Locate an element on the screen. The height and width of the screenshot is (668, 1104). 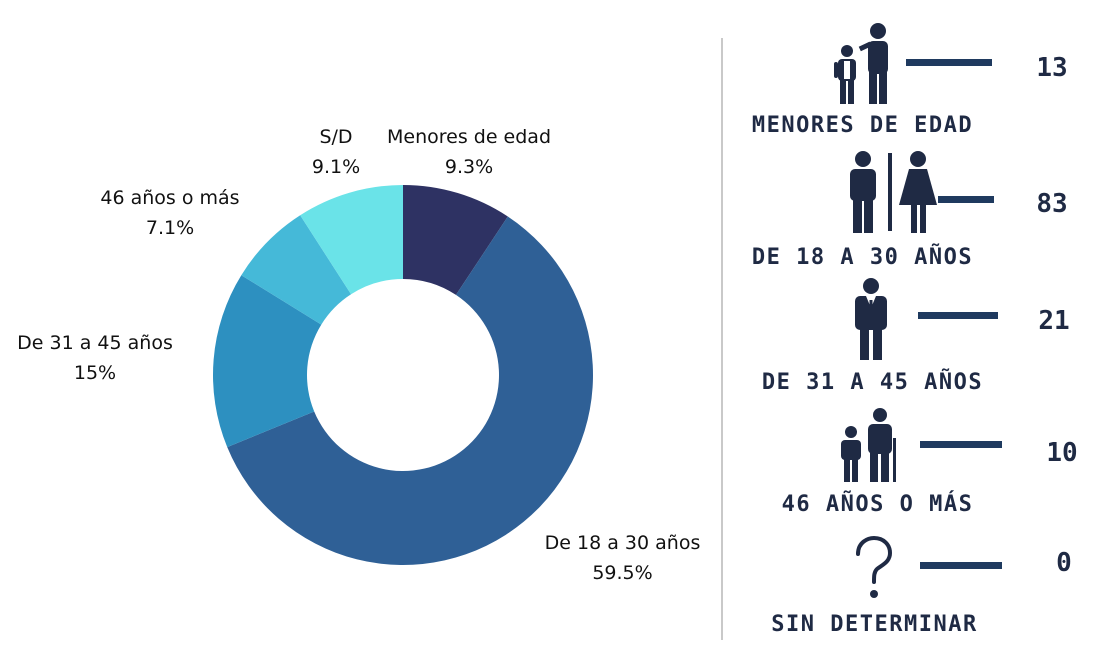
slice-label-value: 9.3% is located at coordinates (469, 167).